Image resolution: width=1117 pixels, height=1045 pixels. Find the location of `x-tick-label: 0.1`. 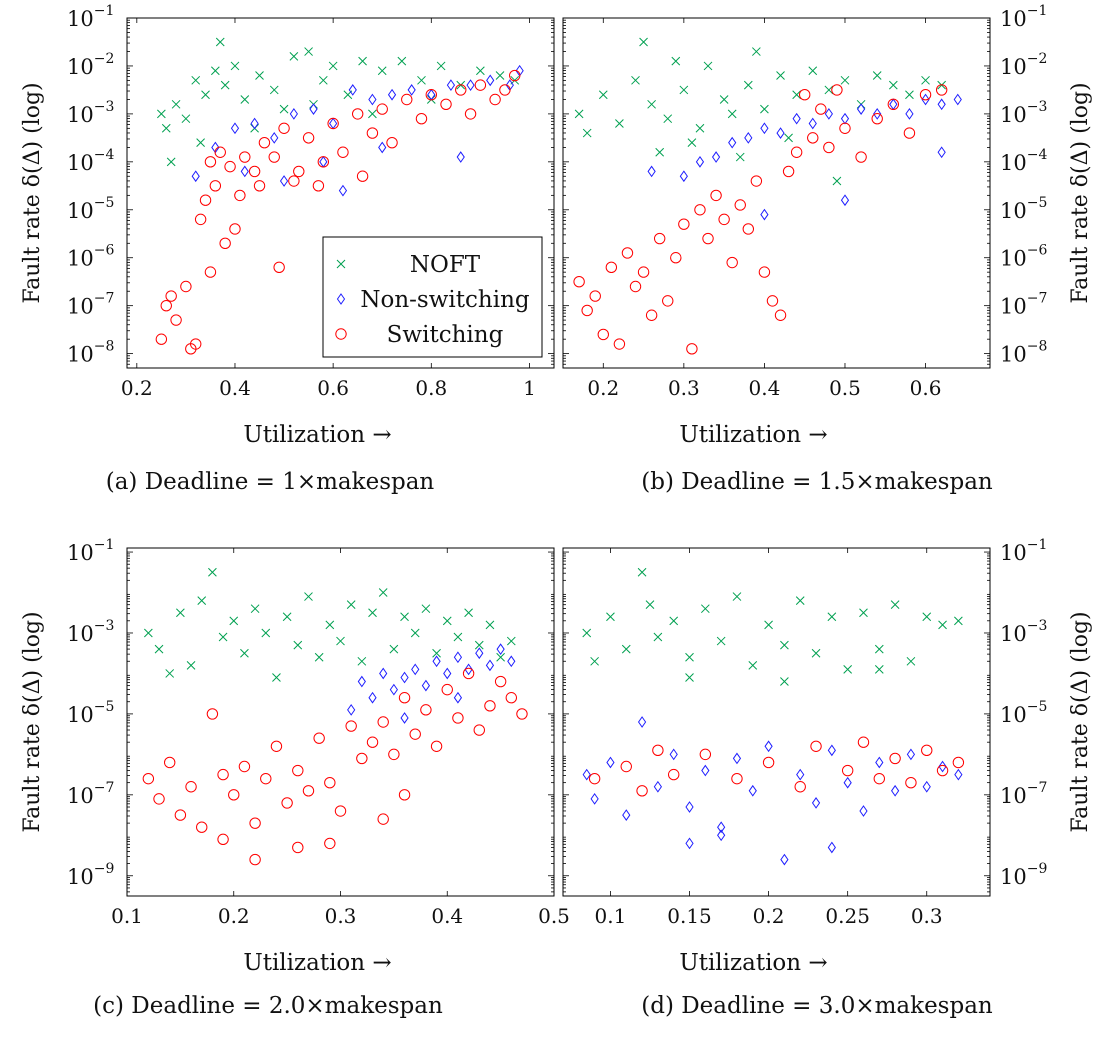

x-tick-label: 0.1 is located at coordinates (611, 916).